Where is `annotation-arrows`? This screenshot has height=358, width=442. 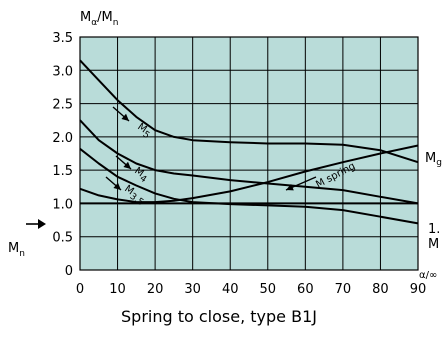
annotation-arrows is located at coordinates (211, 148).